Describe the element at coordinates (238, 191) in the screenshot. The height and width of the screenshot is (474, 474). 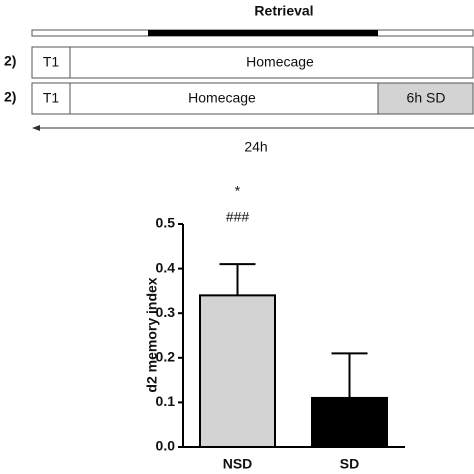
I see `annotation: *` at that location.